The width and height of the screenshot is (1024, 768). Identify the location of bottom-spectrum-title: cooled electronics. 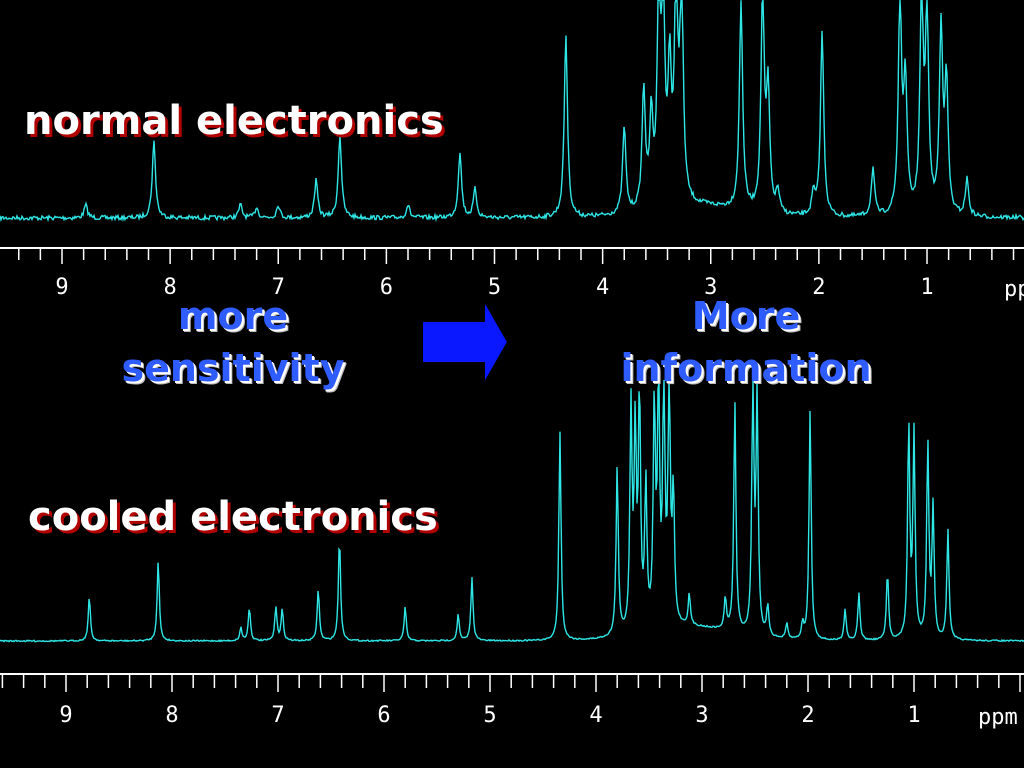
(233, 517).